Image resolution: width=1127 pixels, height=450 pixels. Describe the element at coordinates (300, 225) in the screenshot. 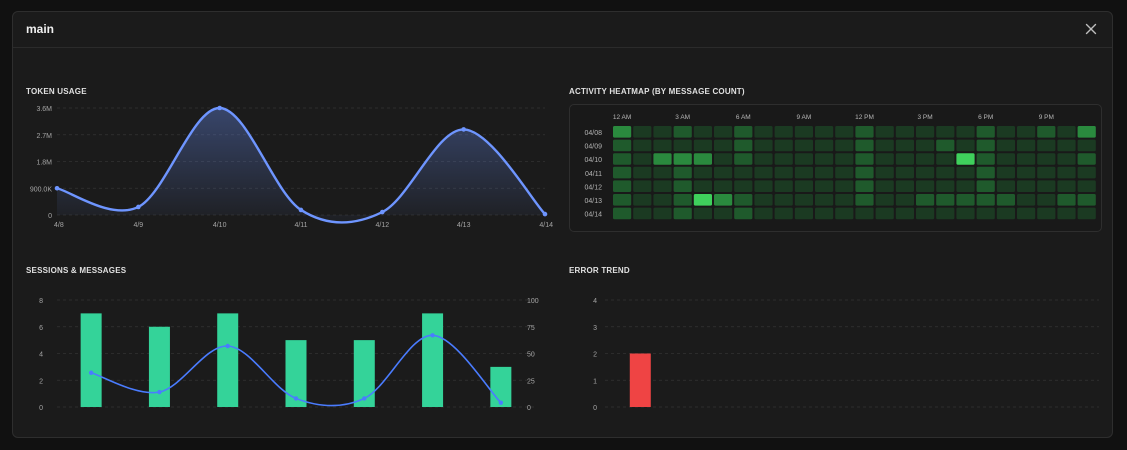

I see `token-x-tick-label: 4/11` at that location.